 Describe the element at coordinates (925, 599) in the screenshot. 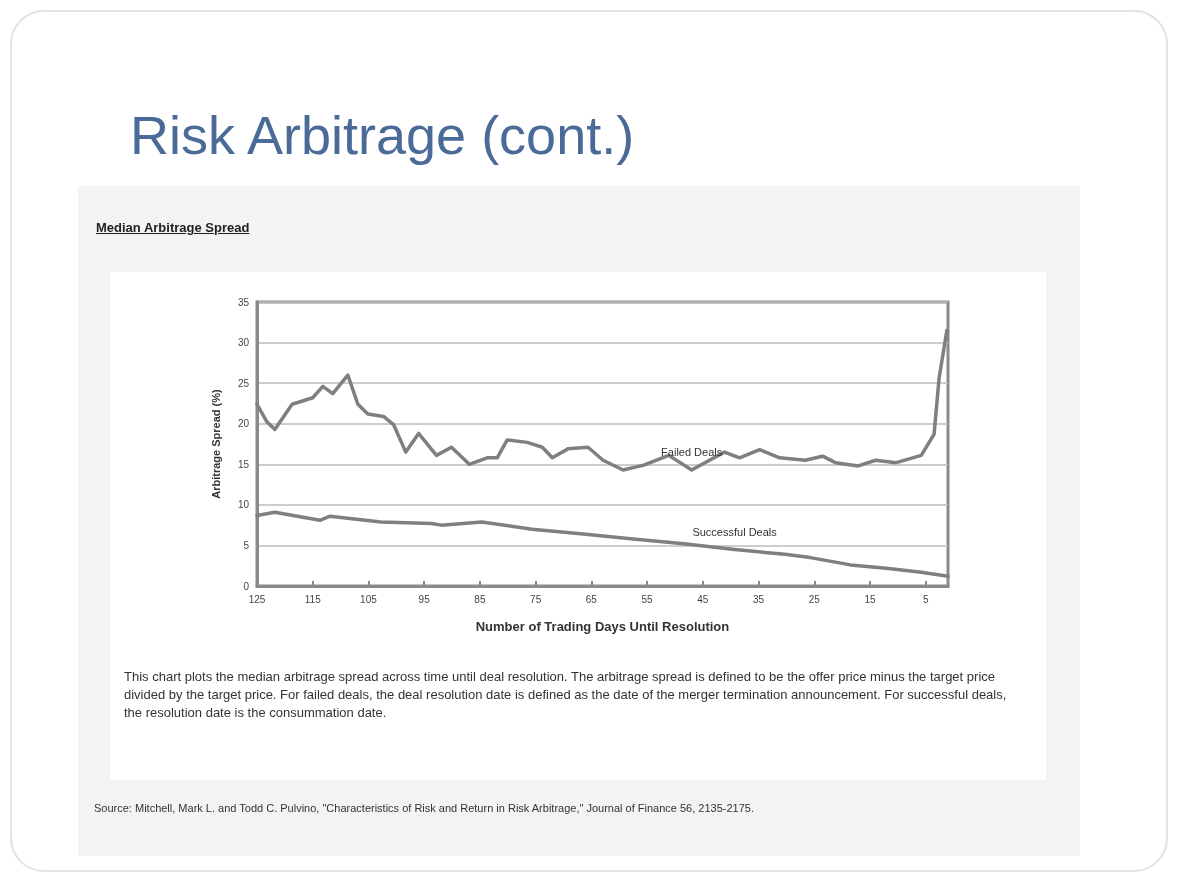

I see `x-tick-label: 5` at that location.